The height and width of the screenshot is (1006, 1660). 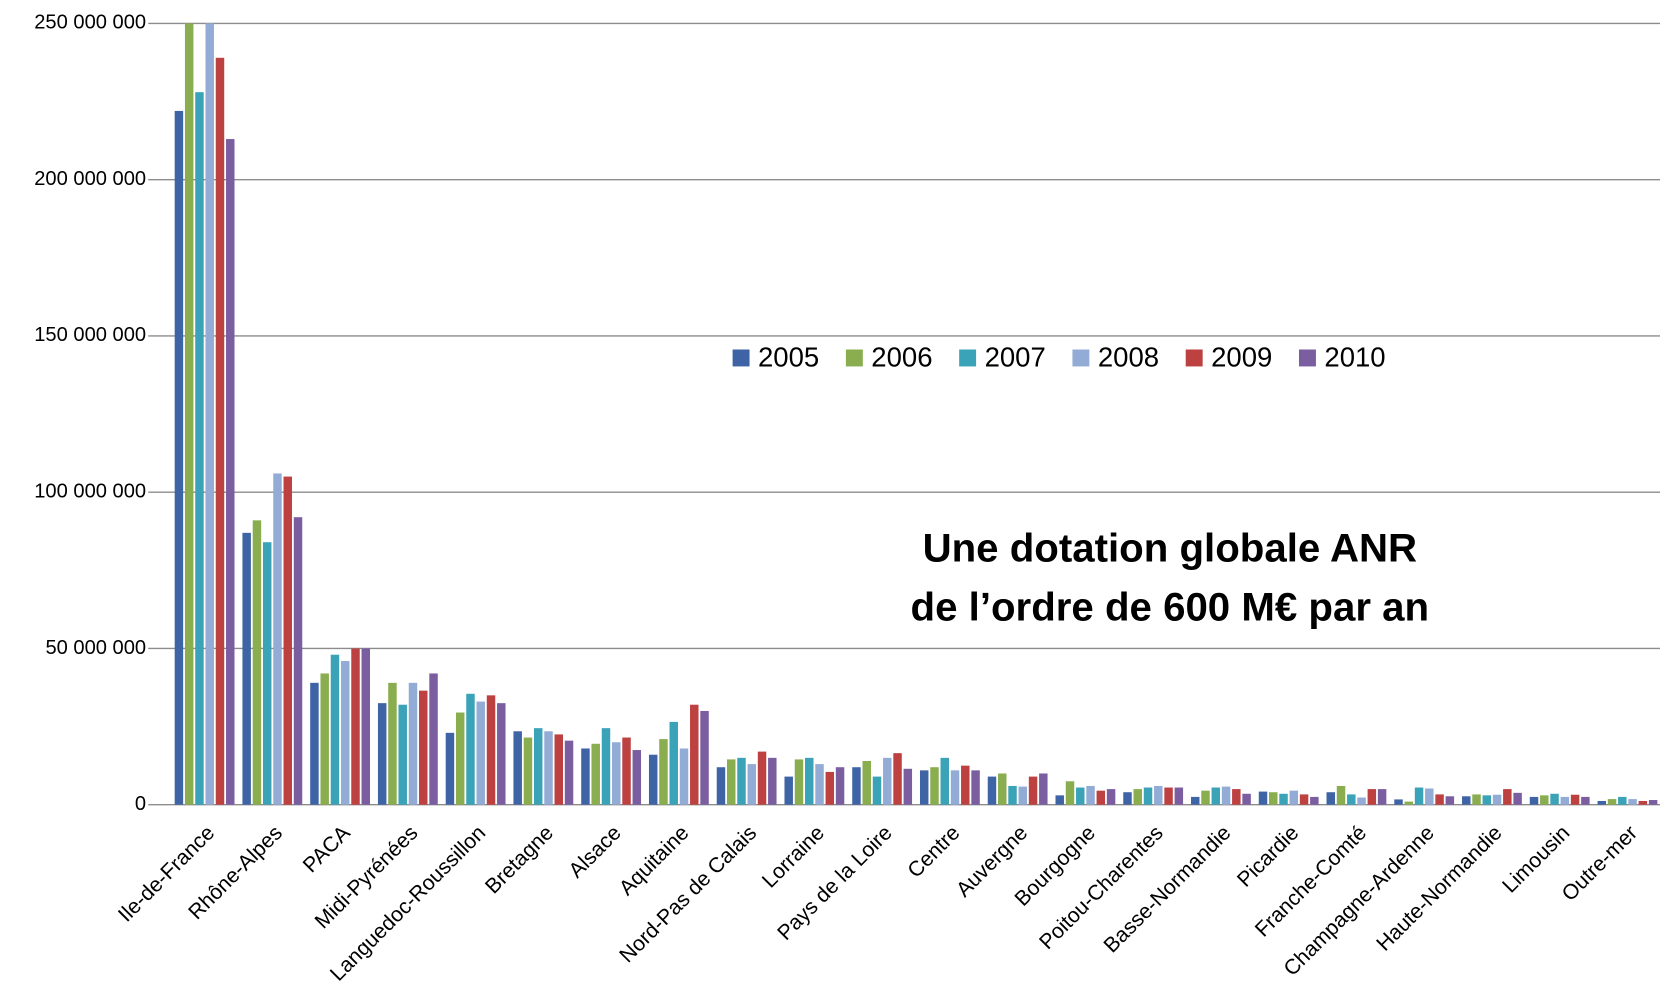 What do you see at coordinates (788, 356) in the screenshot?
I see `legend-label: 2005` at bounding box center [788, 356].